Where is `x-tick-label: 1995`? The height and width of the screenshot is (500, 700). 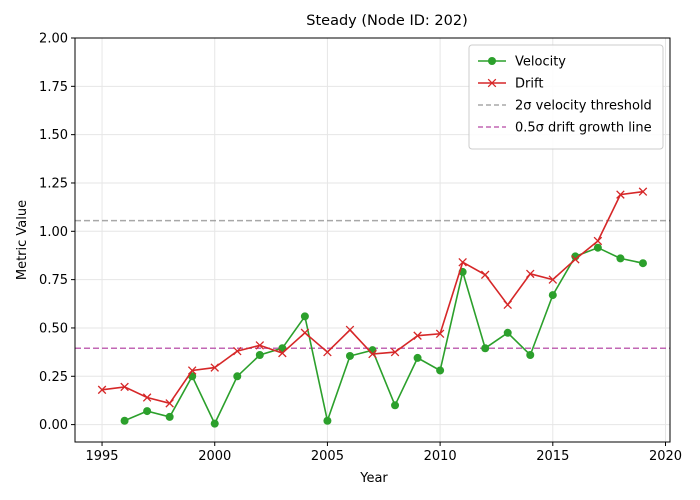 x-tick-label: 1995 is located at coordinates (101, 456).